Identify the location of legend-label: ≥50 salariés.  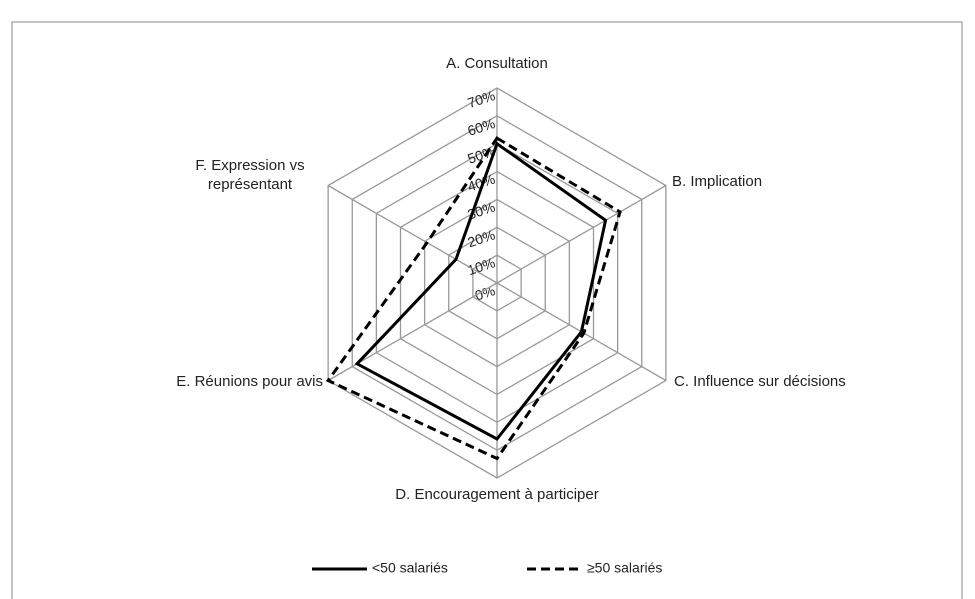
(624, 568).